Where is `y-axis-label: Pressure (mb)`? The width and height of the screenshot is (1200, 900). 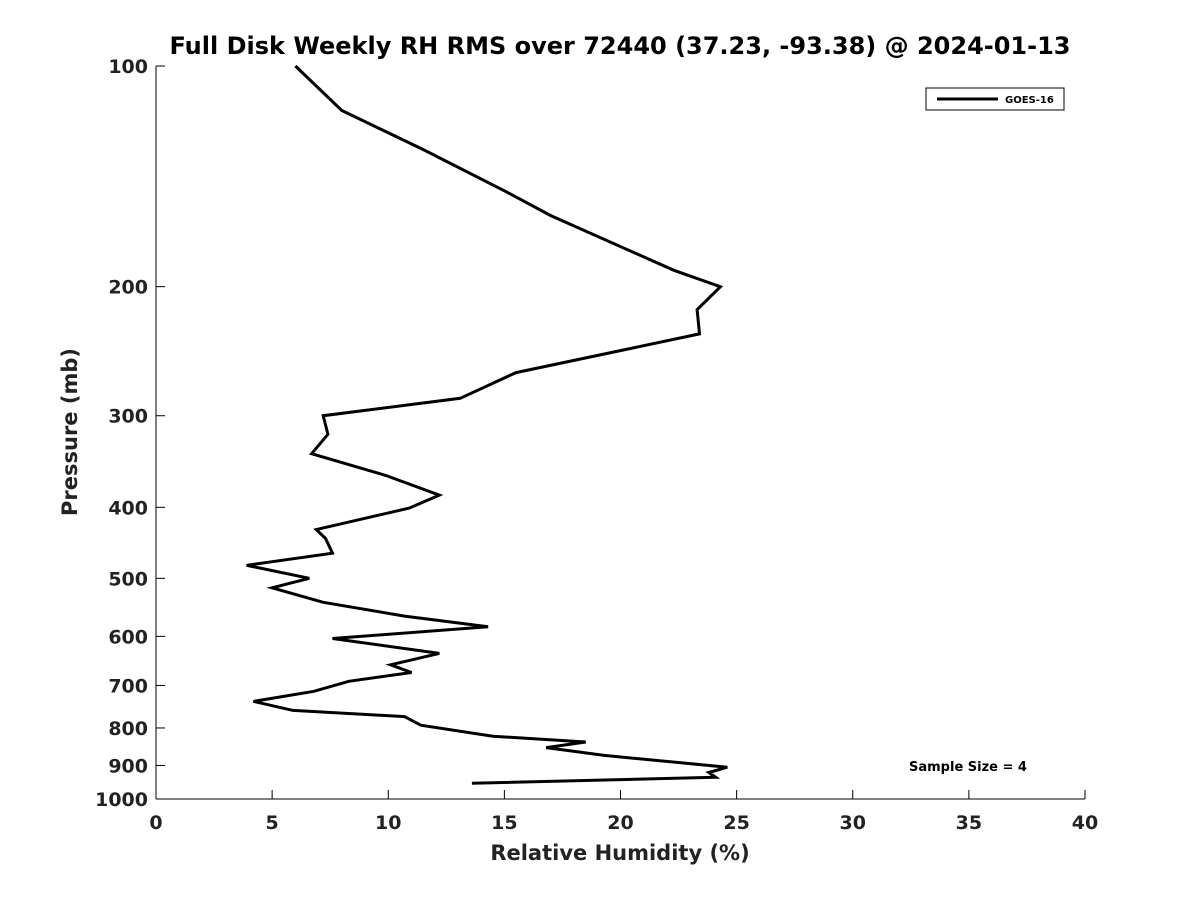
y-axis-label: Pressure (mb) is located at coordinates (70, 432).